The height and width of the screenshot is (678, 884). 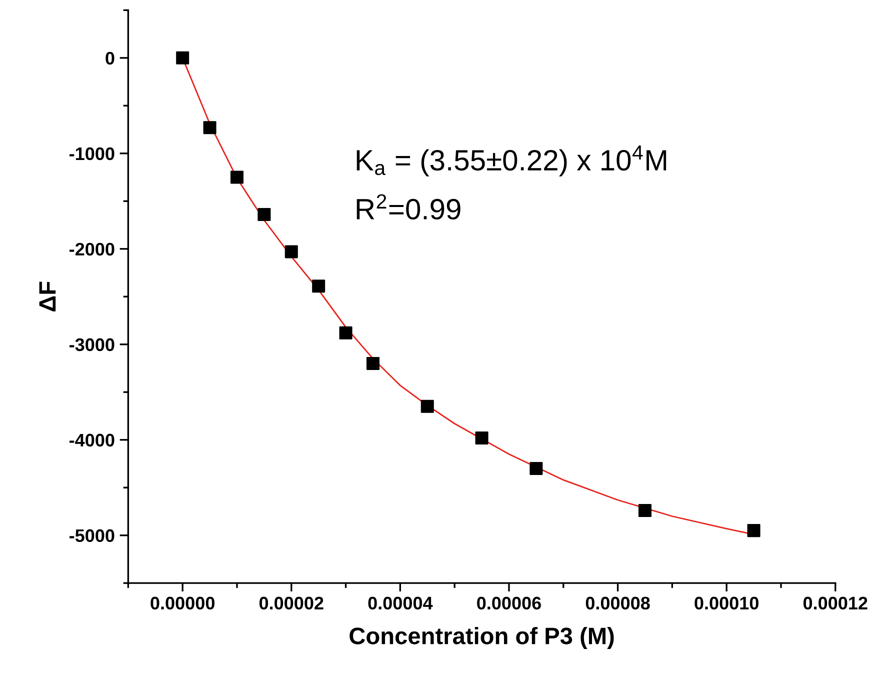 What do you see at coordinates (618, 603) in the screenshot?
I see `x-tick-label: 0.00008` at bounding box center [618, 603].